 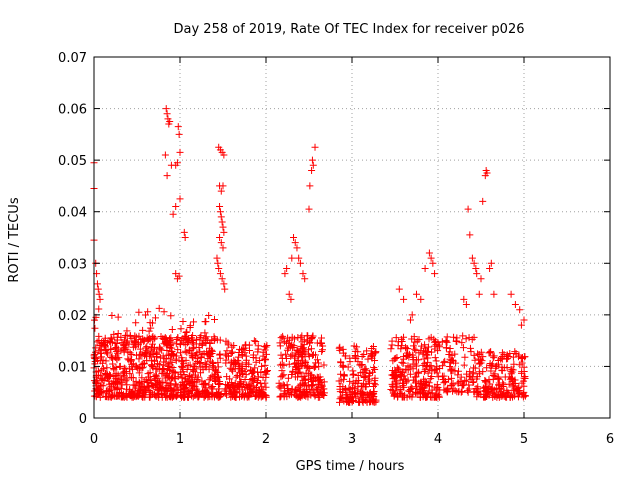 I want to click on y-tick-label: 0.07, so click(x=72, y=58).